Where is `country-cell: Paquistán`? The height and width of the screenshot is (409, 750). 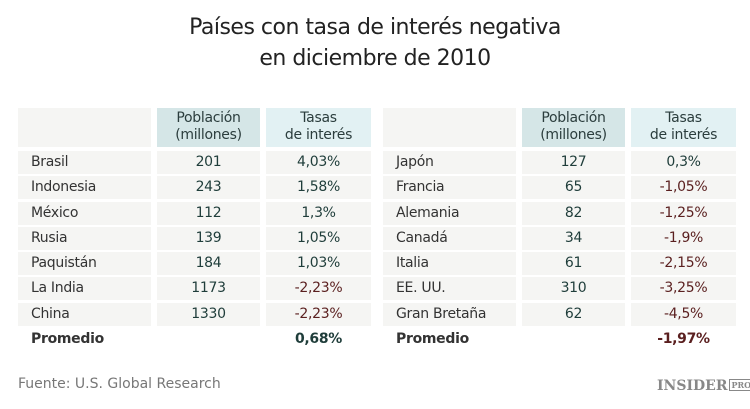
country-cell: Paquistán is located at coordinates (84, 264).